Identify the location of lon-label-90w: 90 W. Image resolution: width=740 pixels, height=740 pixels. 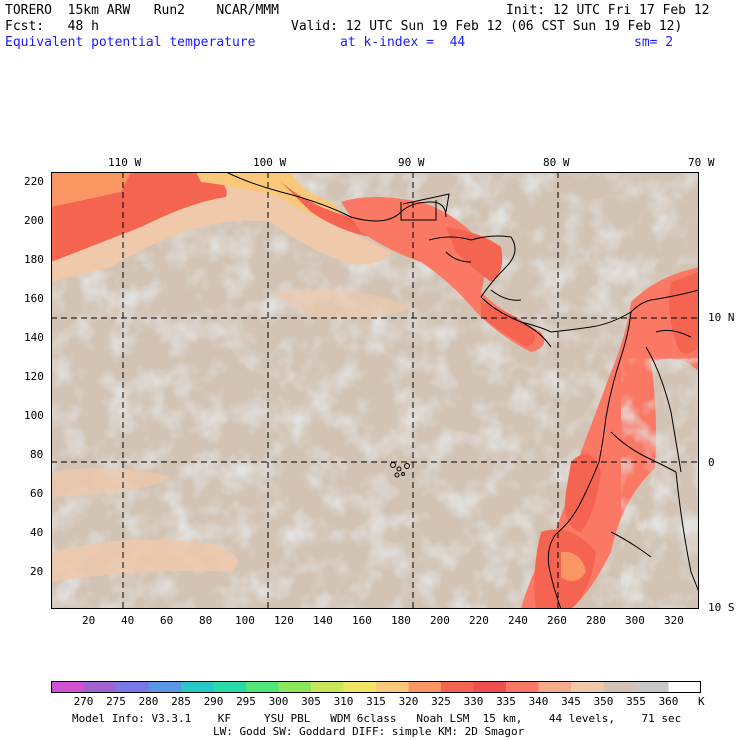
(411, 162).